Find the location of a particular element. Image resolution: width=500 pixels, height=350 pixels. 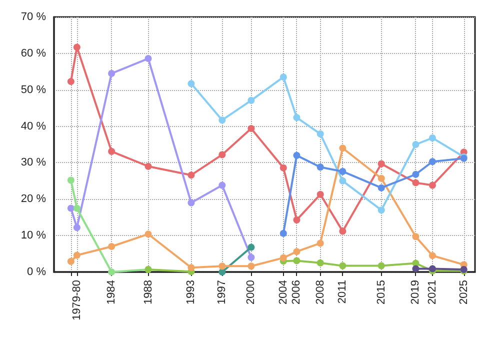

x-tick-label: 2011 is located at coordinates (342, 292).